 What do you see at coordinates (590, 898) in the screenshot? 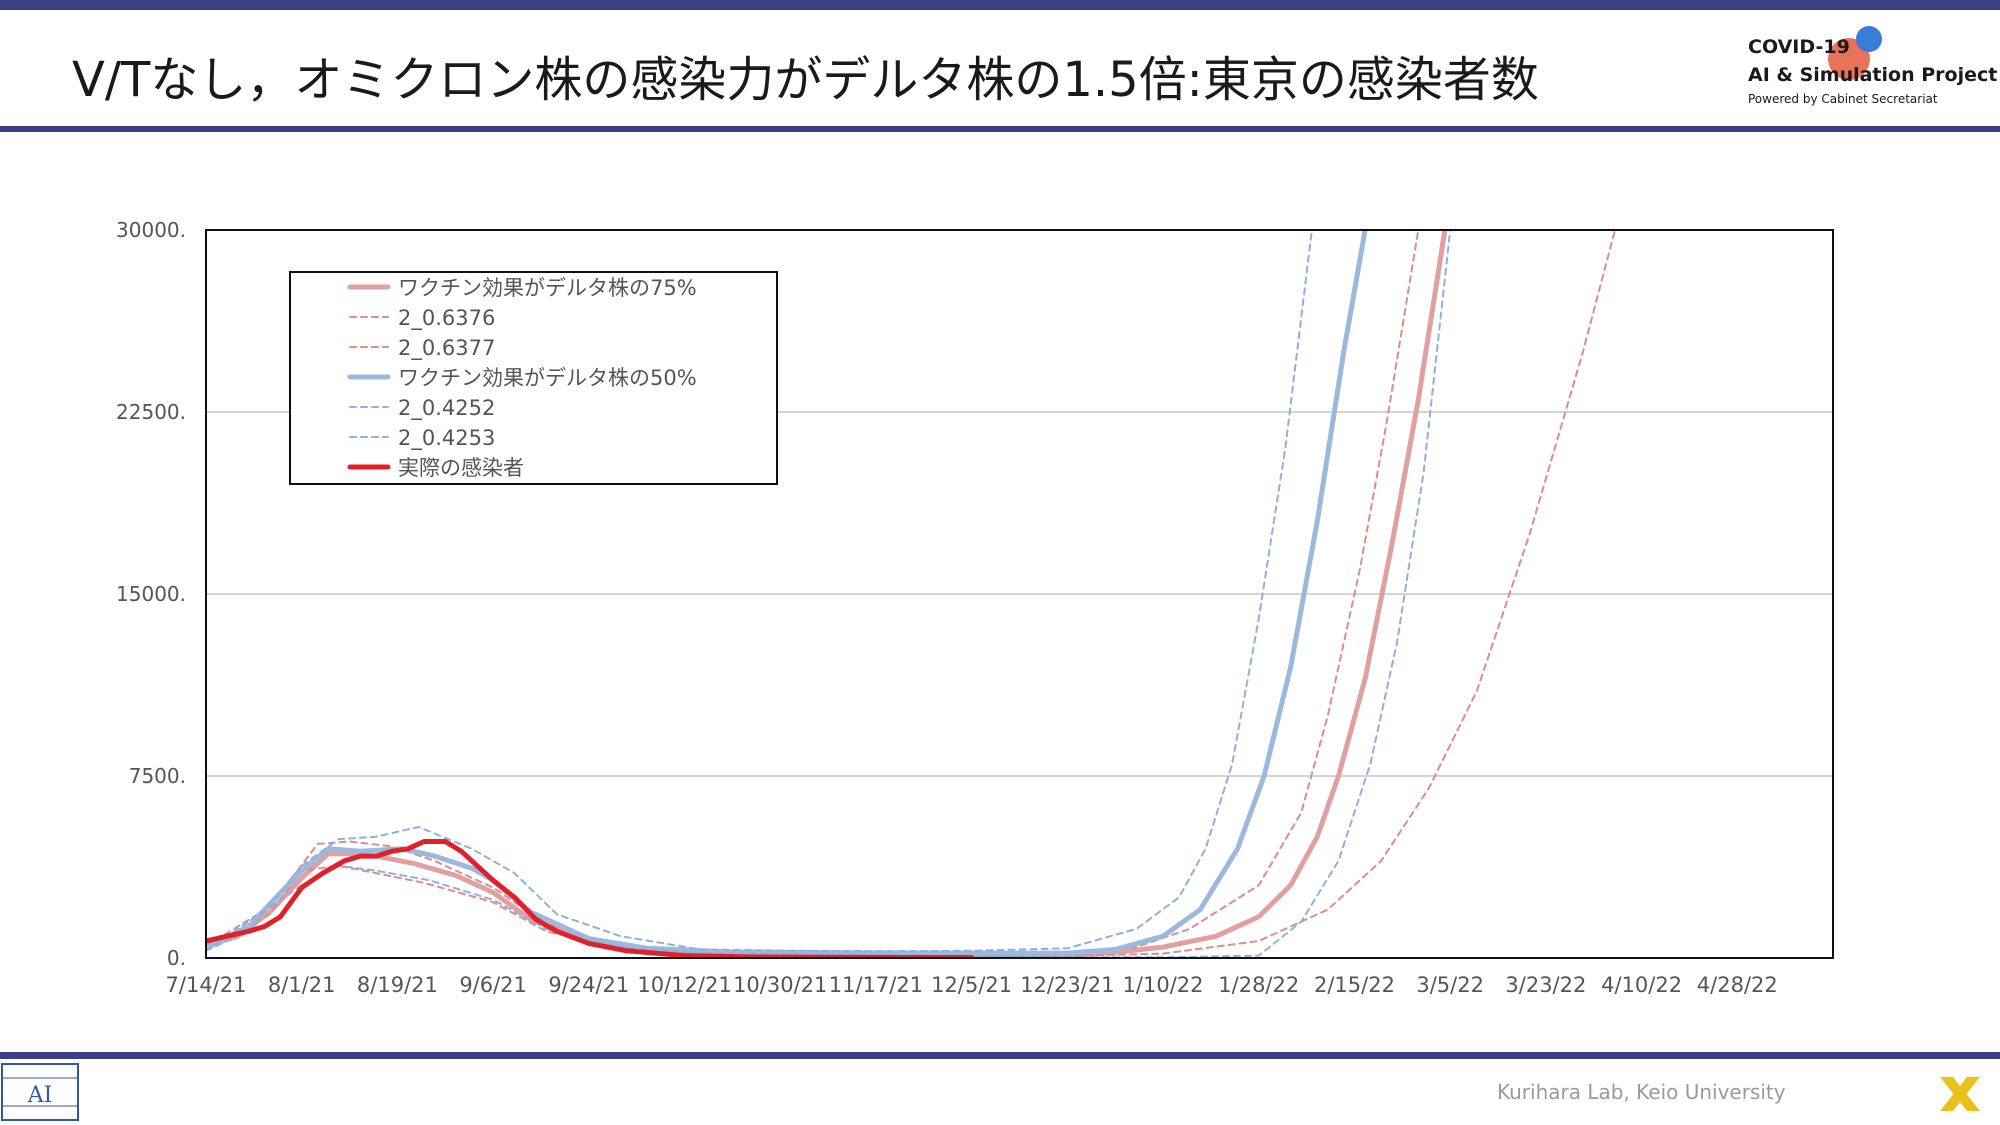
I see `series-line` at bounding box center [590, 898].